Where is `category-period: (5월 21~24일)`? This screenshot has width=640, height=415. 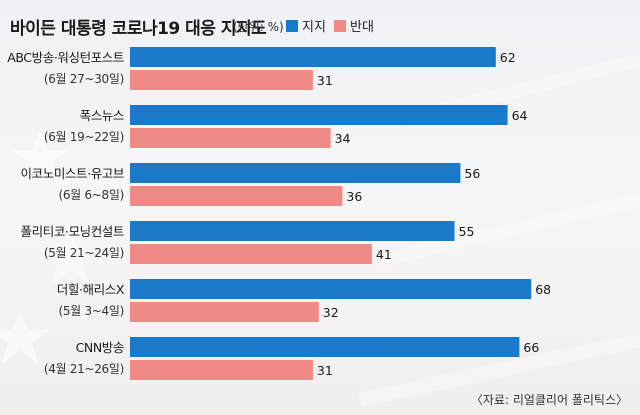
category-period: (5월 21~24일) is located at coordinates (84, 253).